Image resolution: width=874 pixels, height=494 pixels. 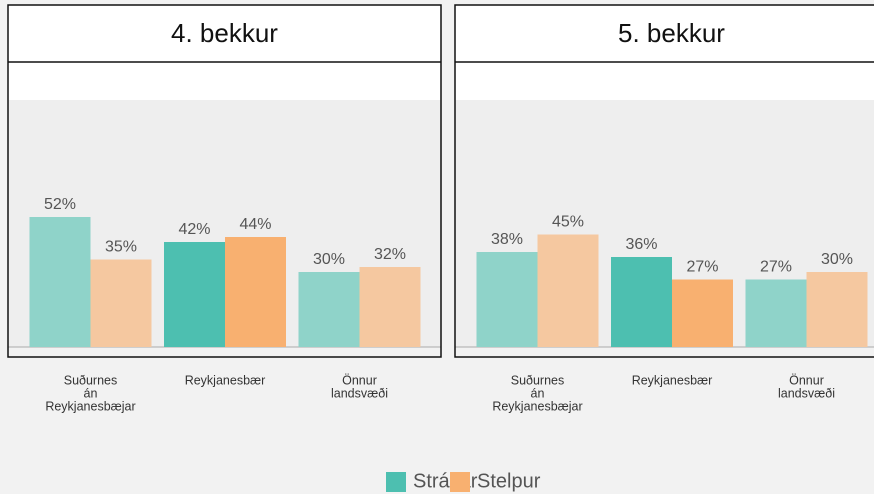 What do you see at coordinates (194, 229) in the screenshot?
I see `data-label: 42%` at bounding box center [194, 229].